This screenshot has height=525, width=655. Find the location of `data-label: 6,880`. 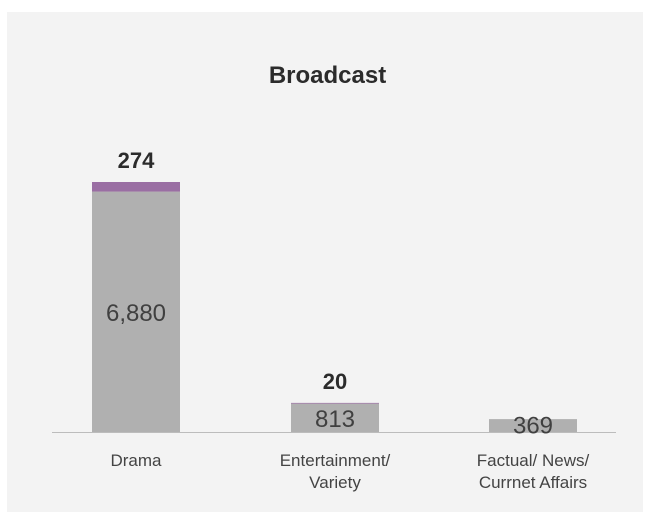

data-label: 6,880 is located at coordinates (136, 313).